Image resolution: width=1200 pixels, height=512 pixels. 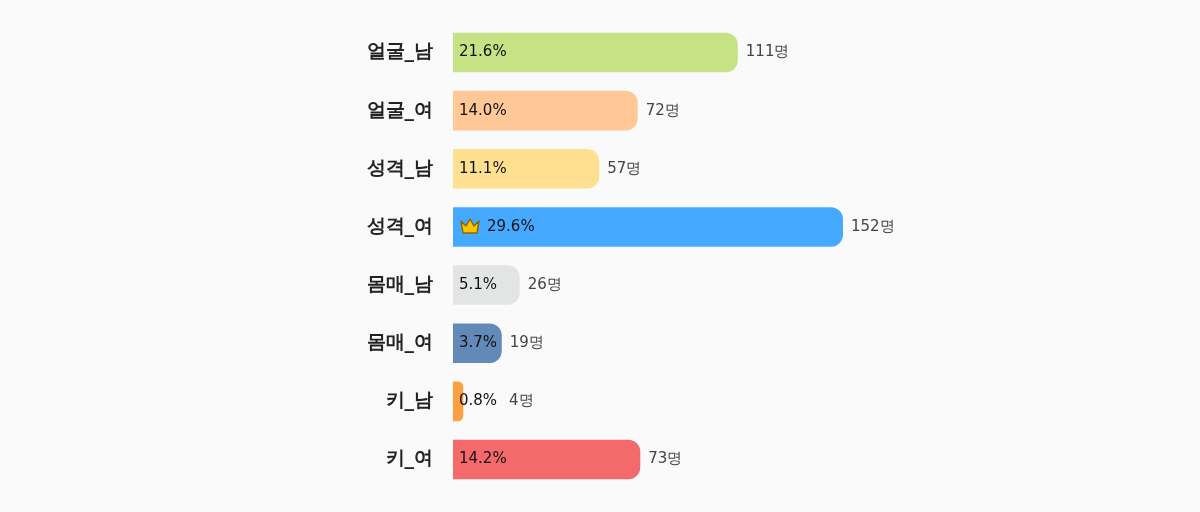 What do you see at coordinates (483, 109) in the screenshot?
I see `annotation: 14.0%` at bounding box center [483, 109].